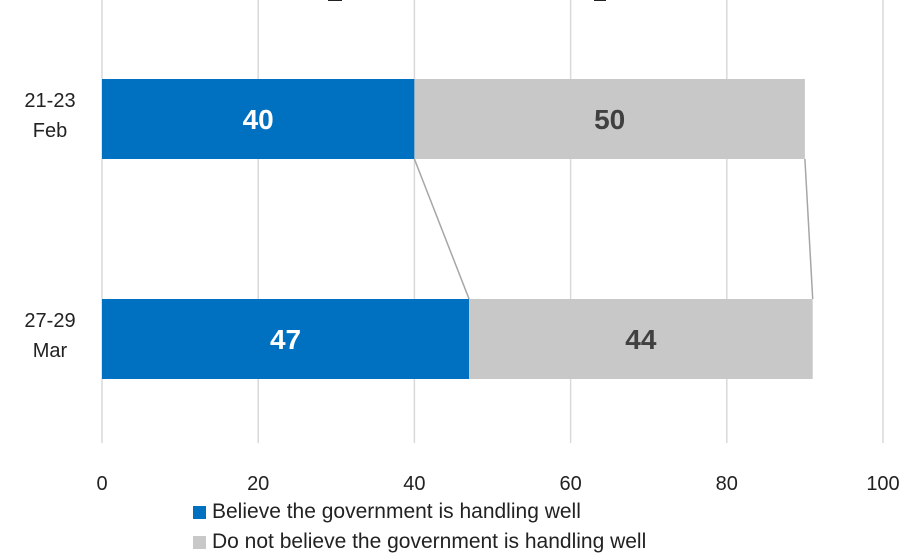 The height and width of the screenshot is (557, 908). Describe the element at coordinates (882, 484) in the screenshot. I see `x-tick-label-100: 100` at that location.